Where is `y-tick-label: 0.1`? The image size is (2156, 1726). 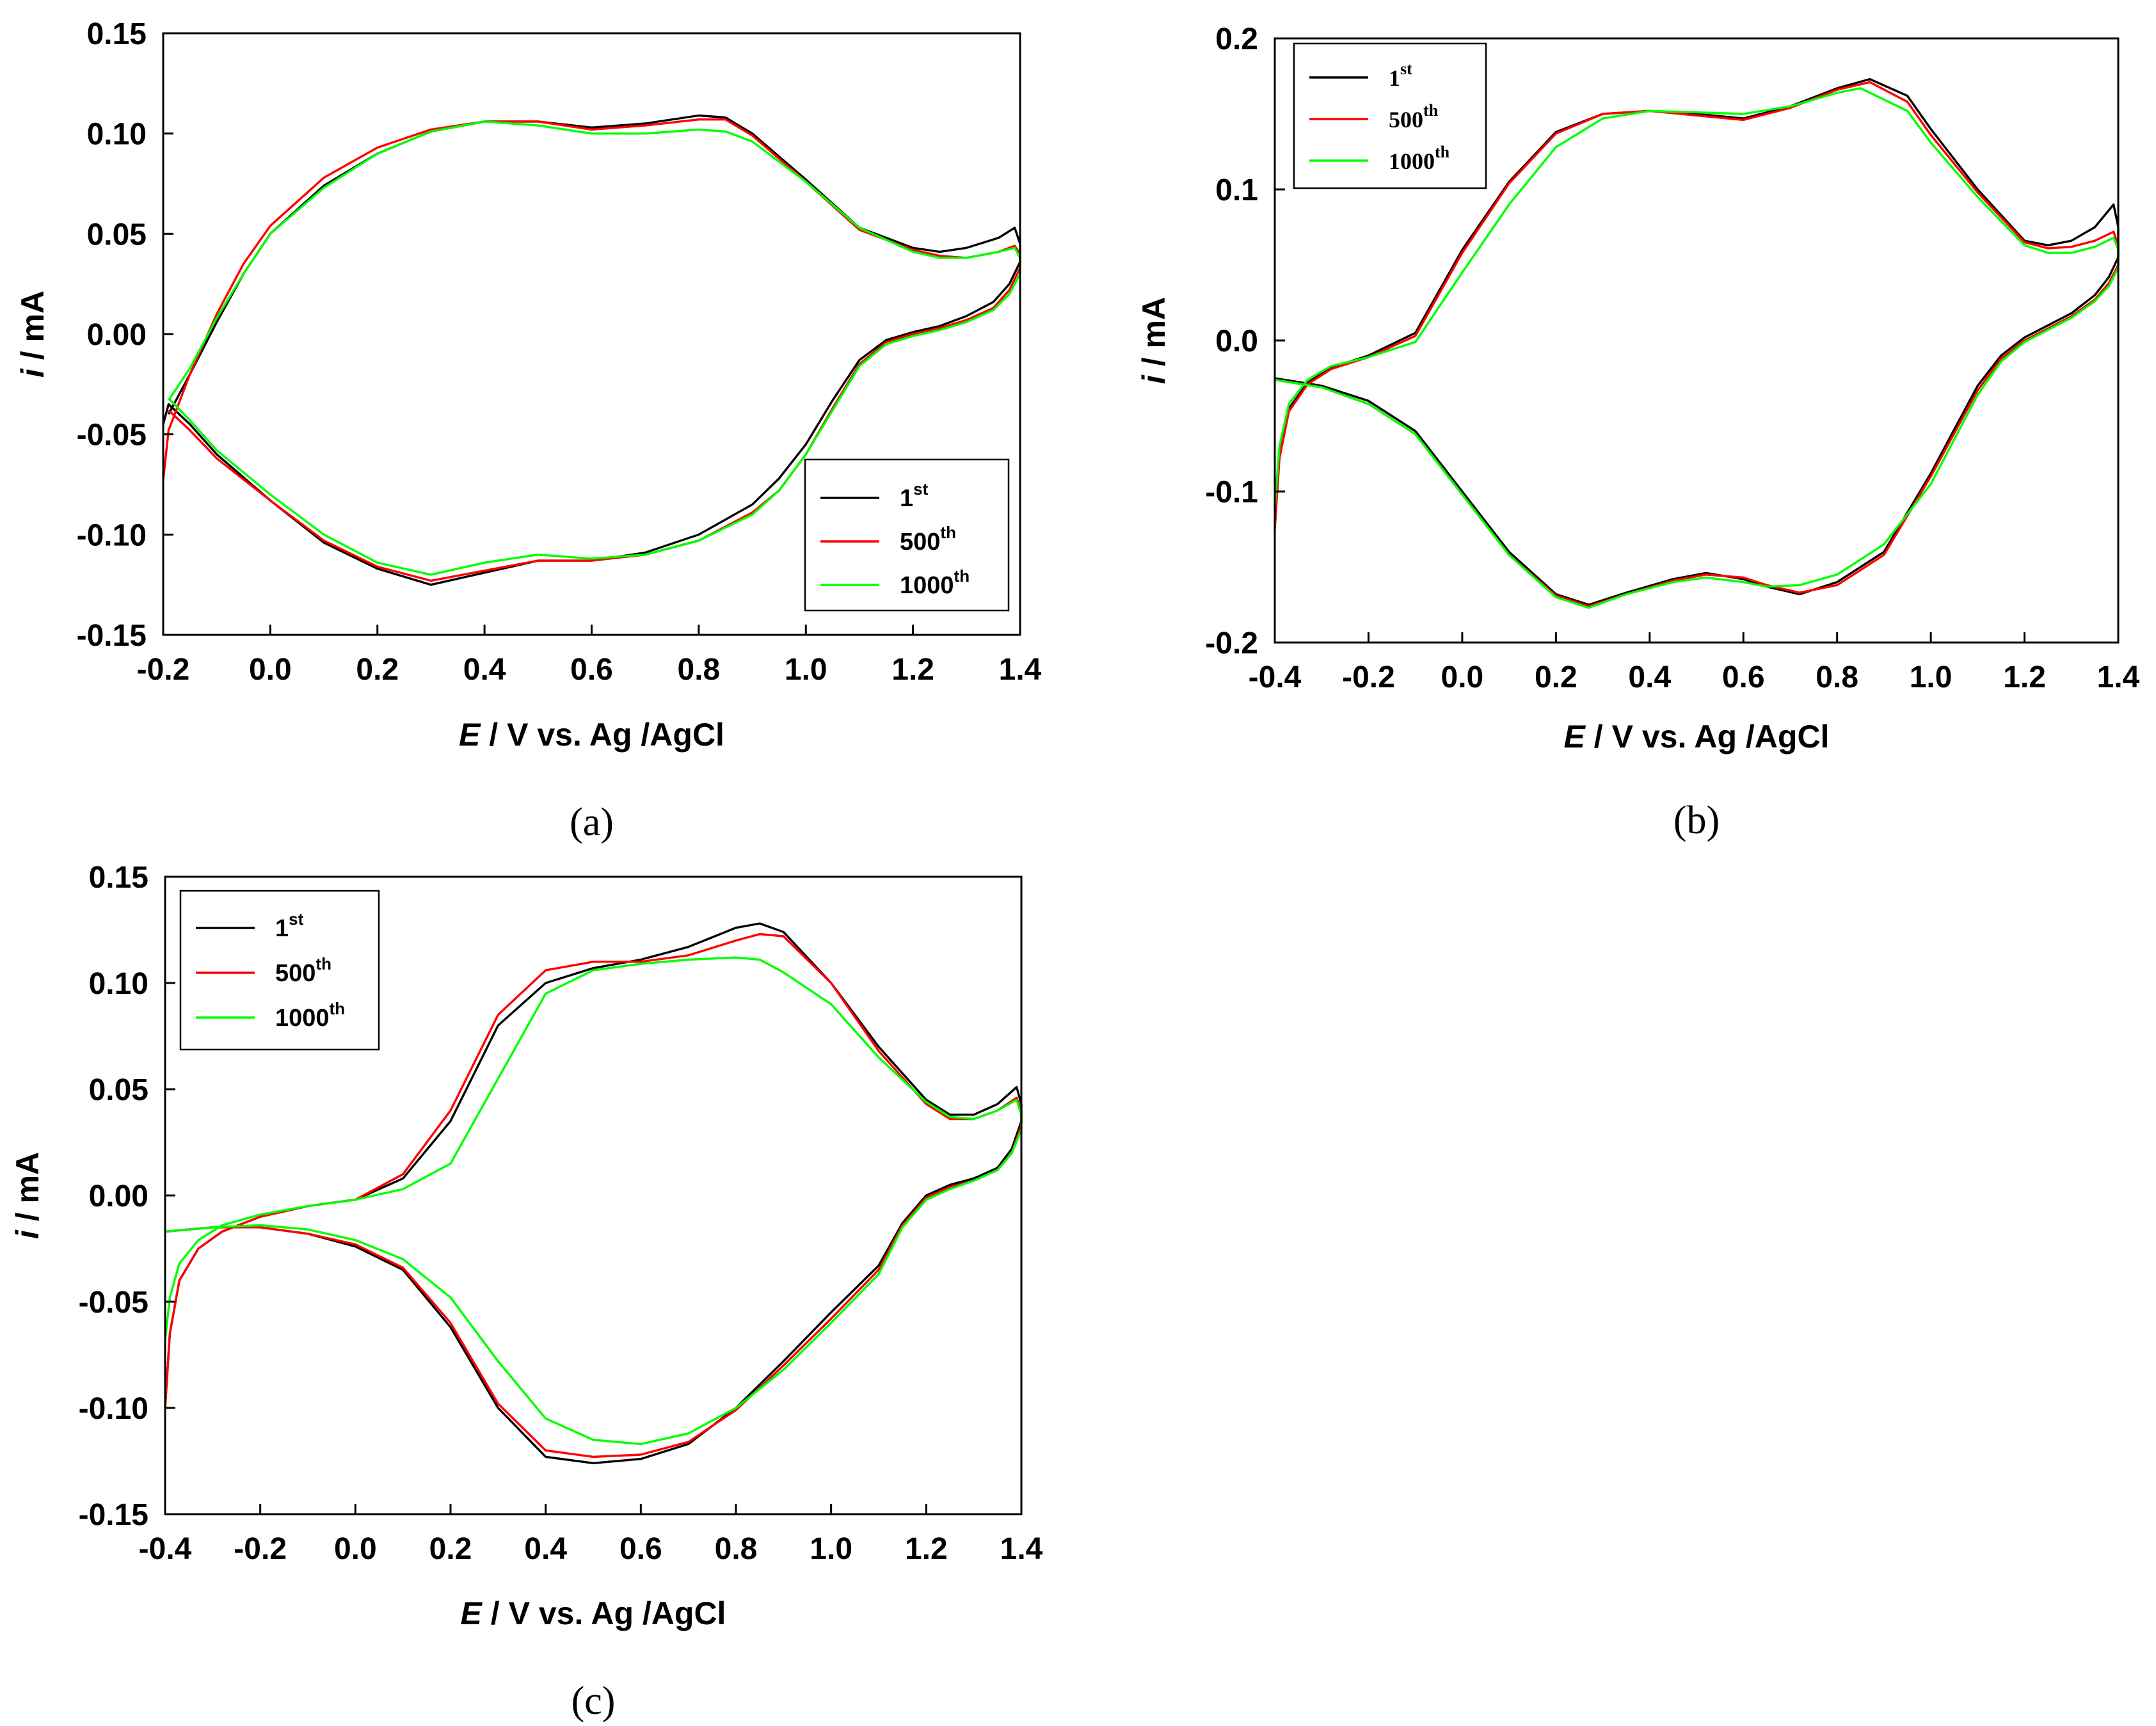 y-tick-label: 0.1 is located at coordinates (1236, 190).